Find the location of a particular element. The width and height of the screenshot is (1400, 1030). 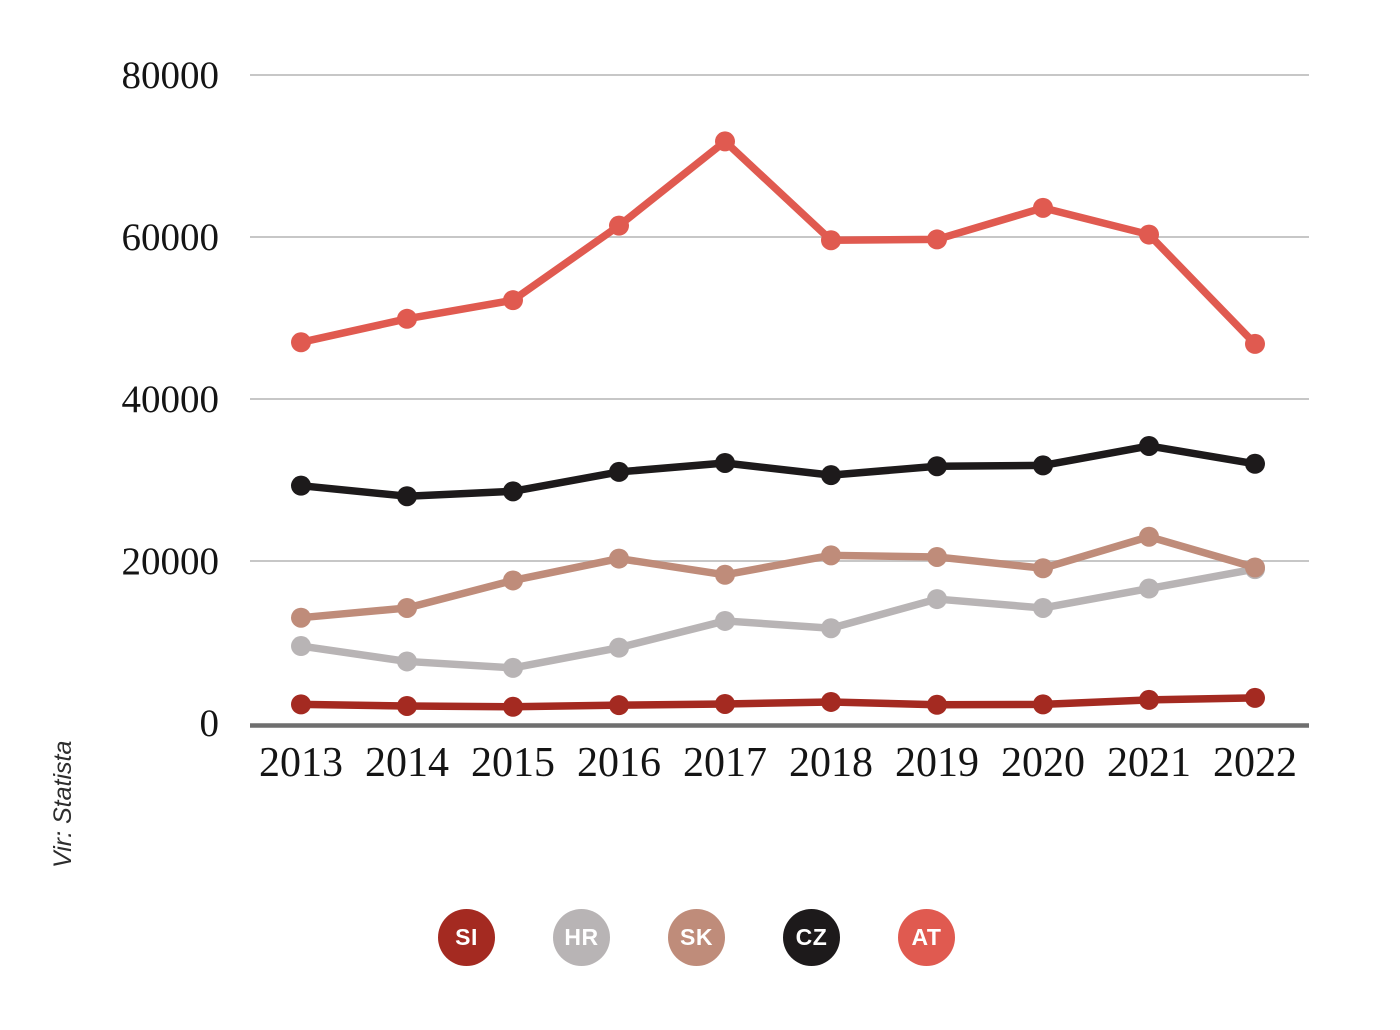

data-point-AT-2022 is located at coordinates (1255, 343).